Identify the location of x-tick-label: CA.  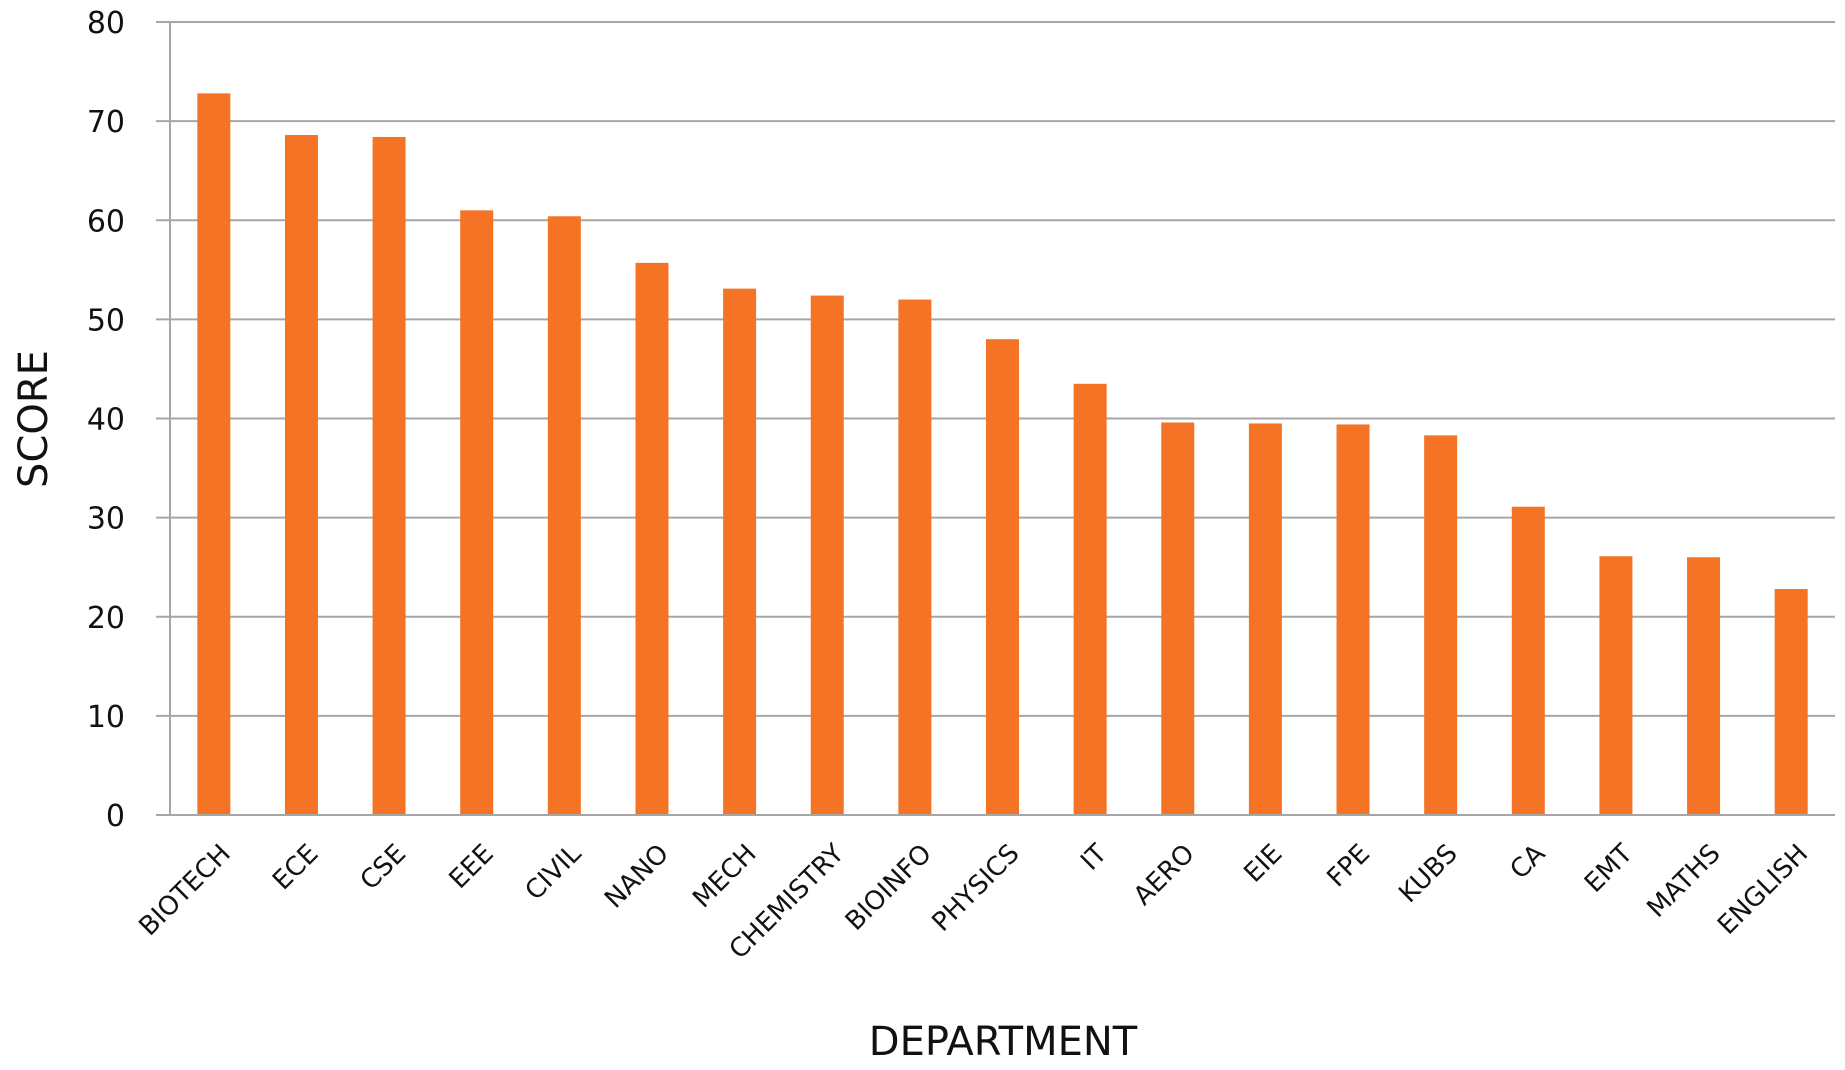
(1528, 862).